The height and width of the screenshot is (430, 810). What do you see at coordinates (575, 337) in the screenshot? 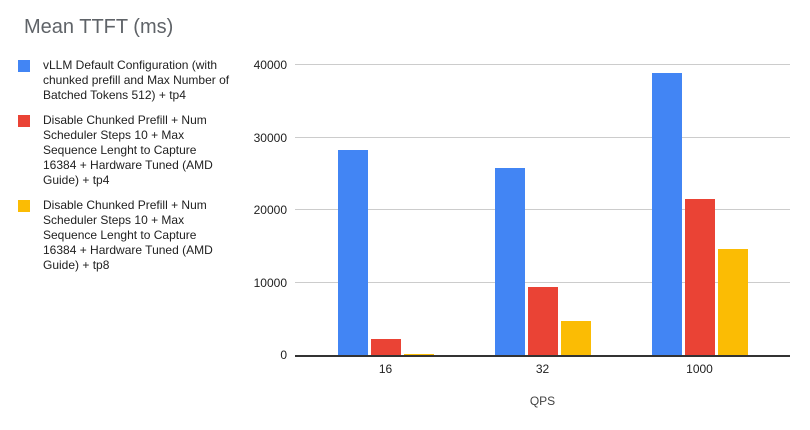
I see `bar-qps32-series3` at bounding box center [575, 337].